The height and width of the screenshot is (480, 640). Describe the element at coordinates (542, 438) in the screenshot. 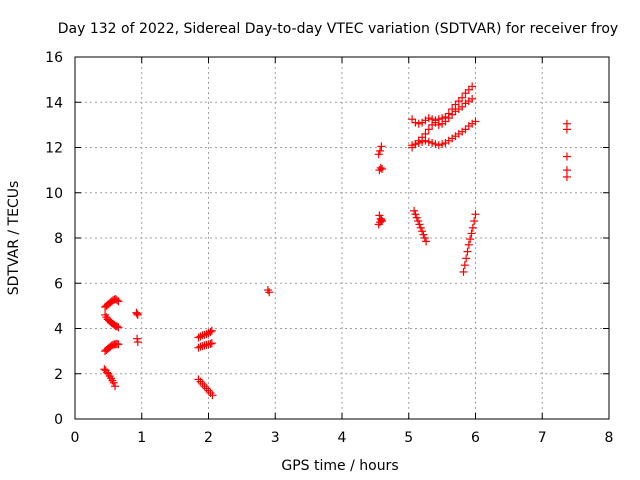

I see `x-tick-label: 7` at that location.